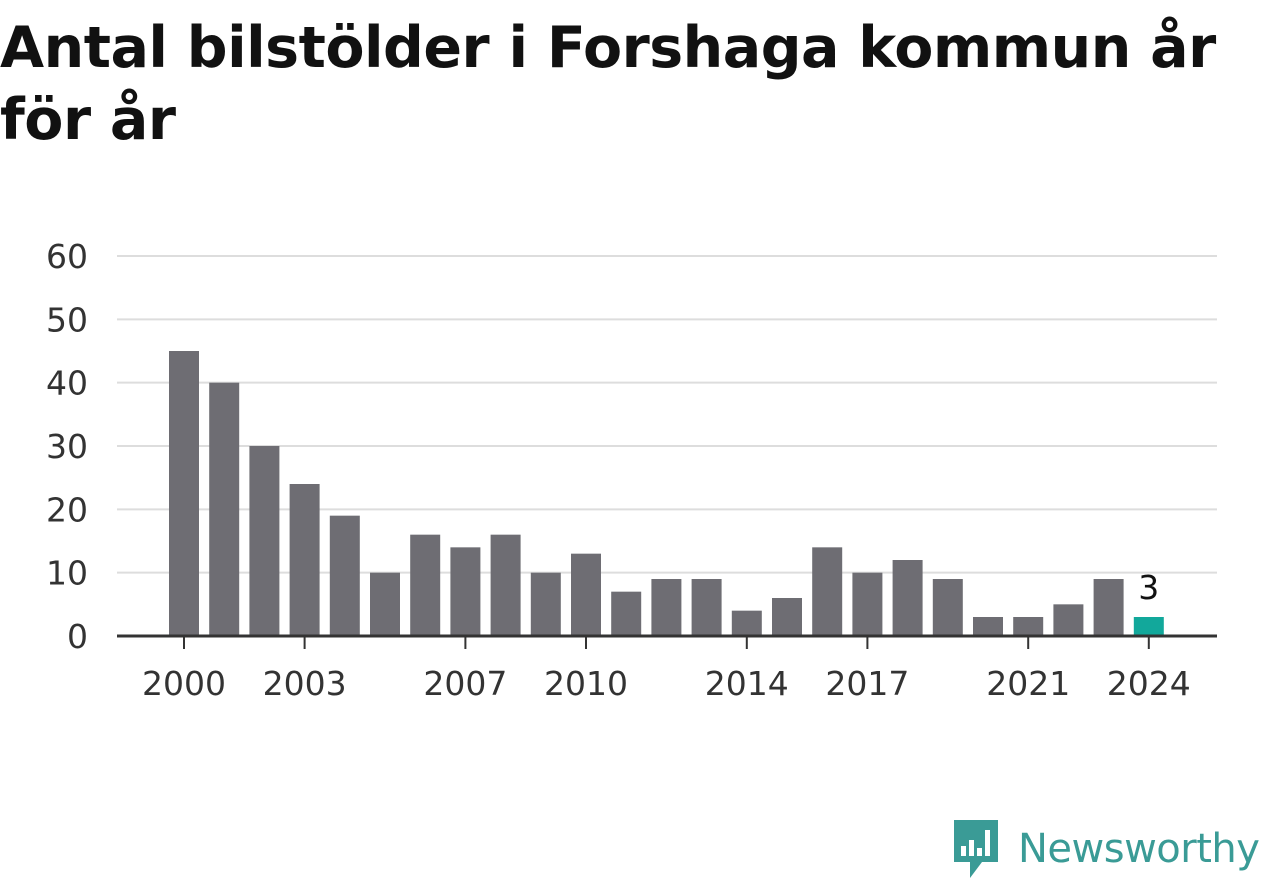  What do you see at coordinates (1139, 849) in the screenshot?
I see `brand-name: Newsworthy` at bounding box center [1139, 849].